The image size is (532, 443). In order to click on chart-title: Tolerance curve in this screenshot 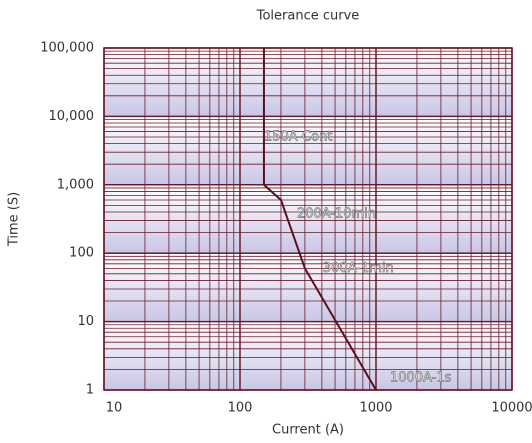, I will do `click(308, 16)`.